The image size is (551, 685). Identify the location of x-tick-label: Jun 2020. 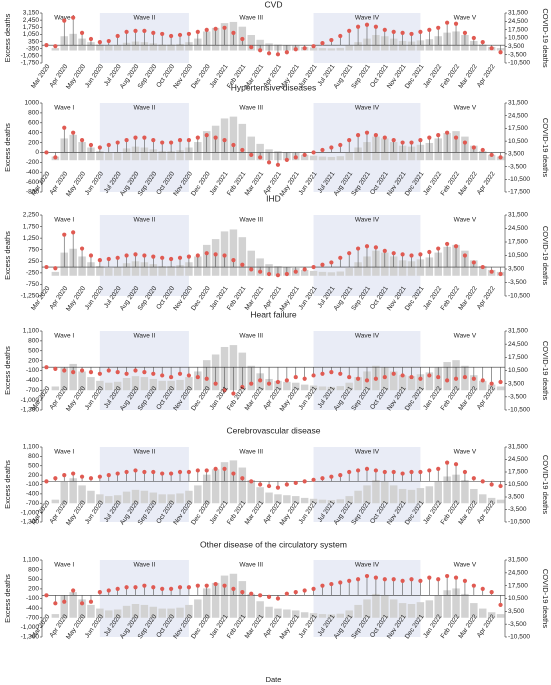
(94, 298).